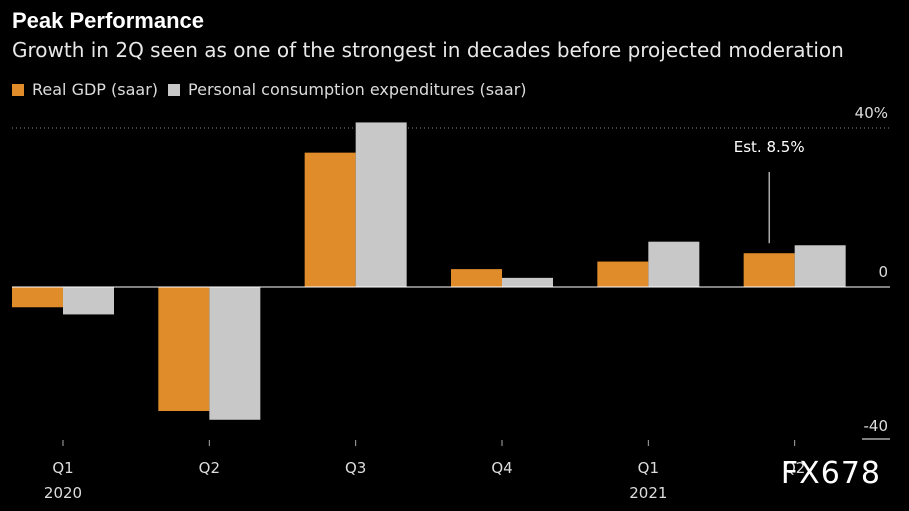 This screenshot has width=909, height=511. Describe the element at coordinates (95, 89) in the screenshot. I see `legend-label-gdp: Real GDP (saar)` at that location.